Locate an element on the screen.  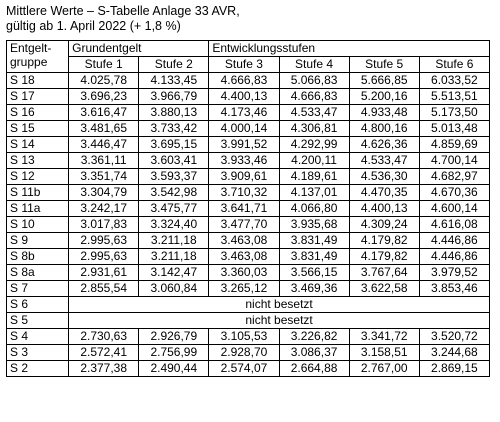
value-cell: 4.859,69 is located at coordinates (454, 144).